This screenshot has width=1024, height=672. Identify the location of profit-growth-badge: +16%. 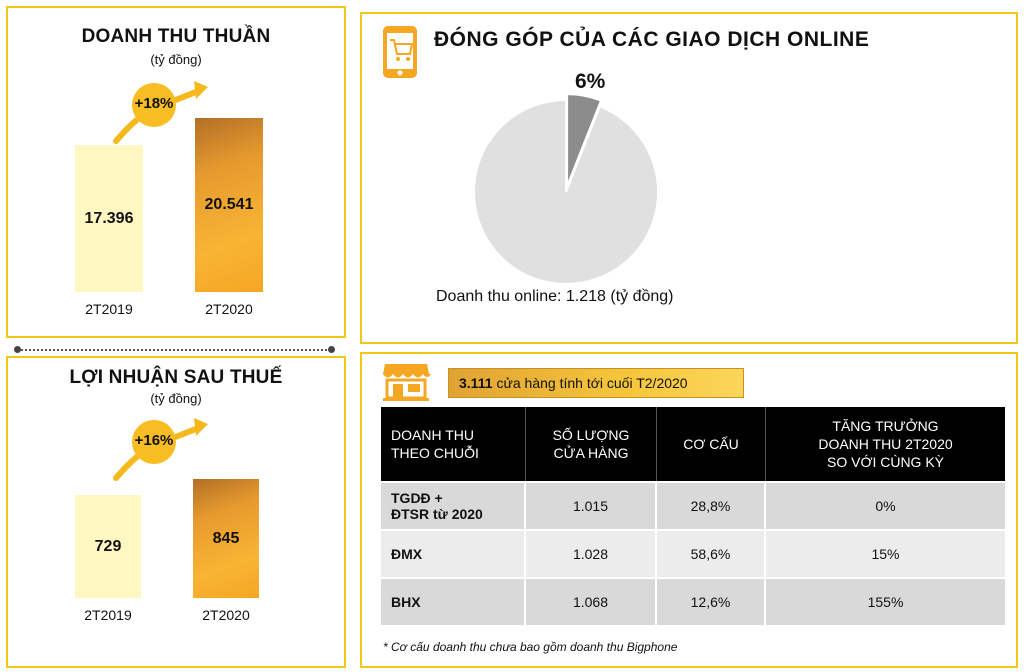
(165, 450).